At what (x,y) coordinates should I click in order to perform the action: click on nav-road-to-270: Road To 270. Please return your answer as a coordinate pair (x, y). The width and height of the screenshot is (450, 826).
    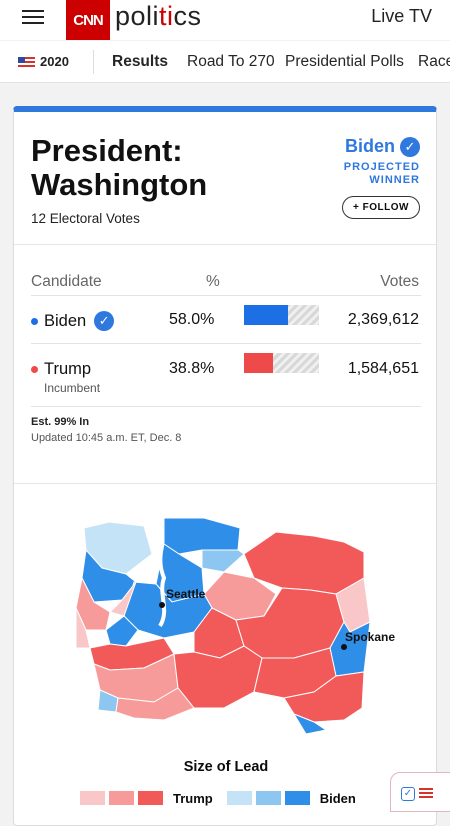
    Looking at the image, I should click on (231, 61).